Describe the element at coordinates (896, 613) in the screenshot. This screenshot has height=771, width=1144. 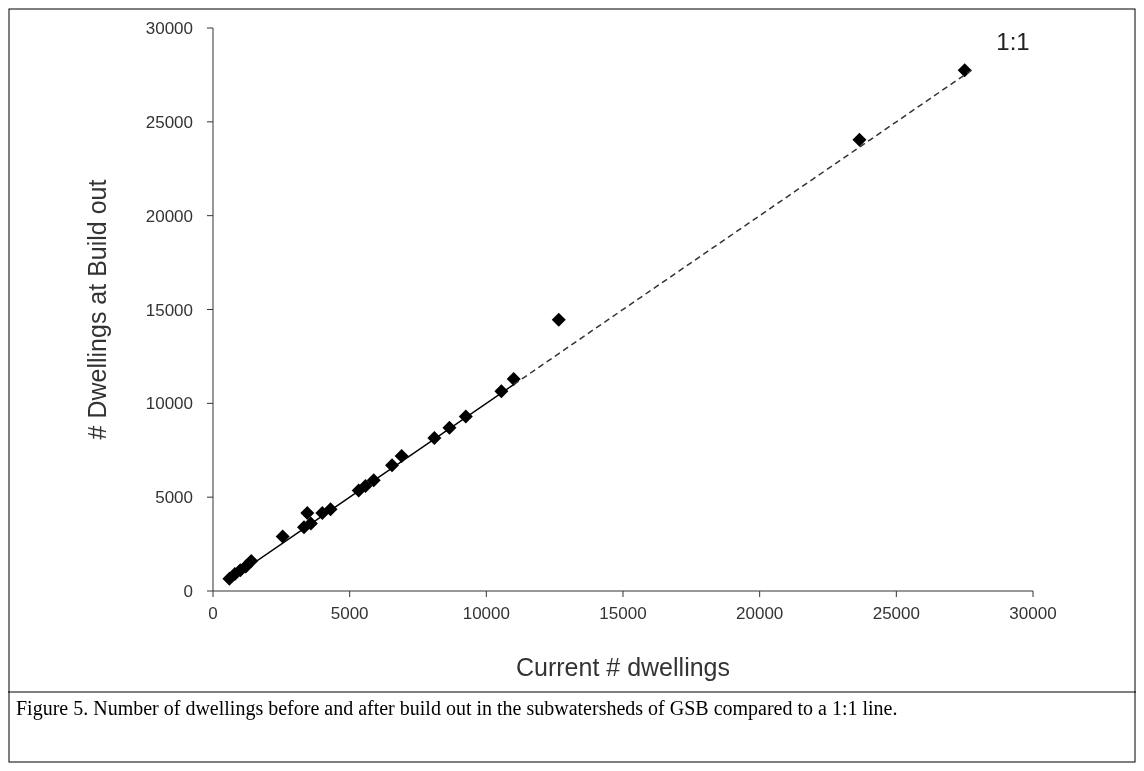
I see `x-tick-label: 25000` at that location.